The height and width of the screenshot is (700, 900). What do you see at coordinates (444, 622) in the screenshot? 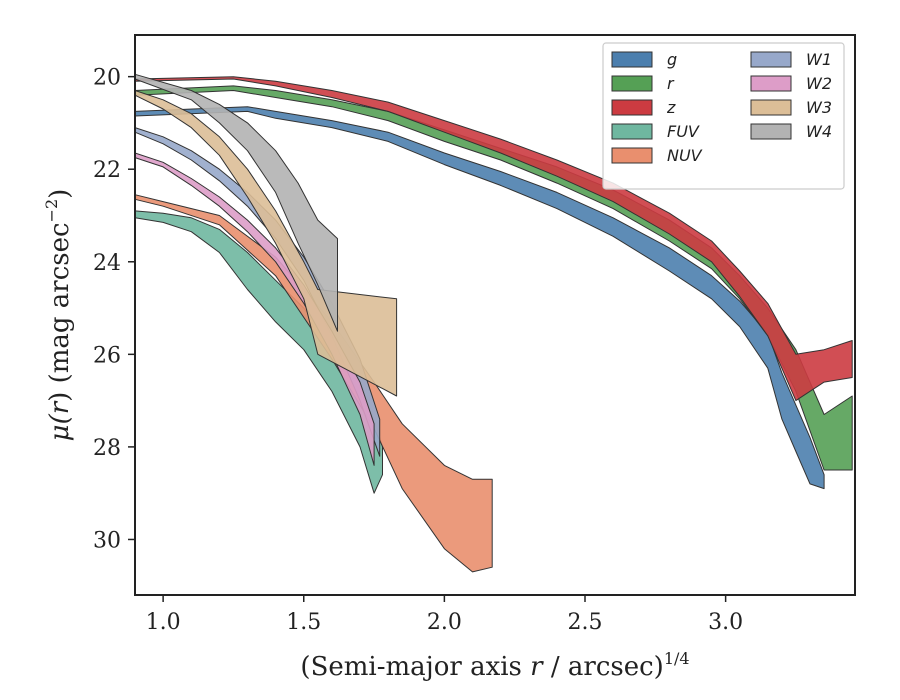
I see `x-tick-label: 2.0` at bounding box center [444, 622].